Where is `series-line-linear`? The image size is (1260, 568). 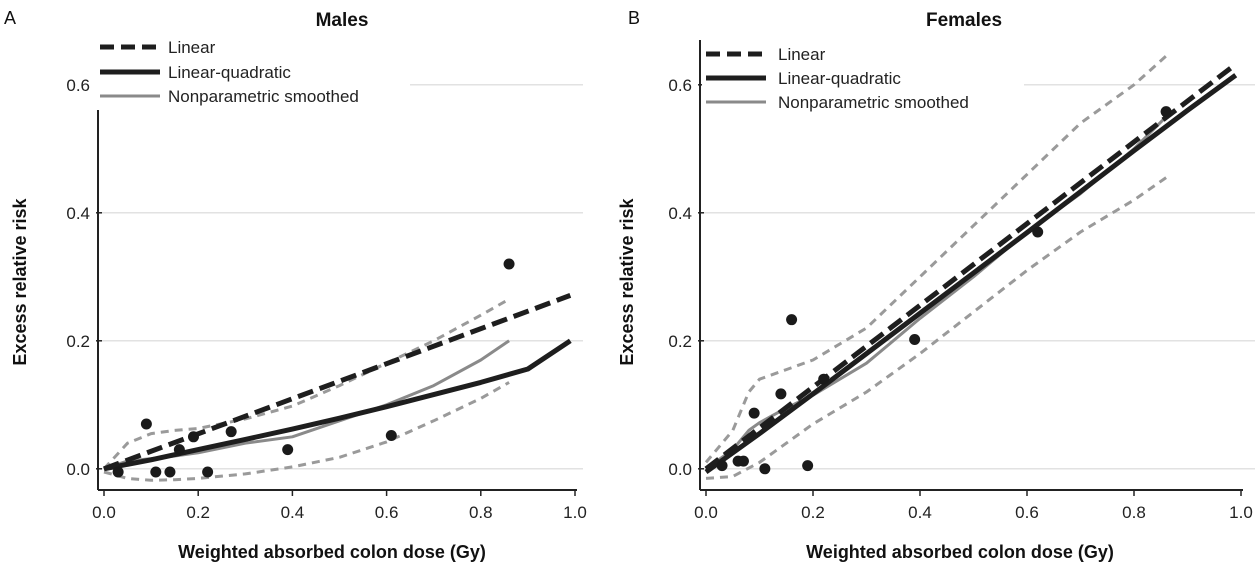
series-line-linear is located at coordinates (337, 382).